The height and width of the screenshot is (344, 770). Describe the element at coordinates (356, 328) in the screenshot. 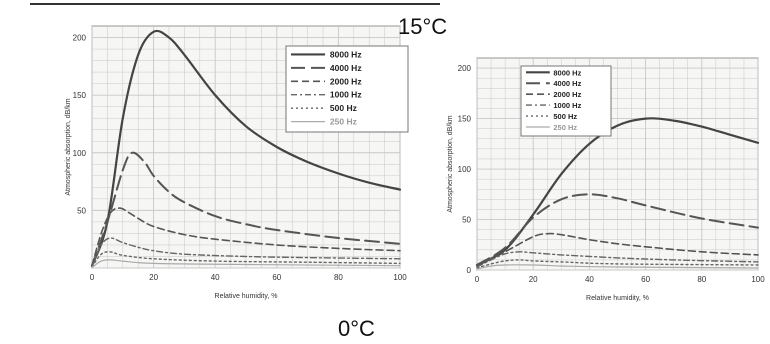

I see `temperature-label-0c: 0°C` at that location.